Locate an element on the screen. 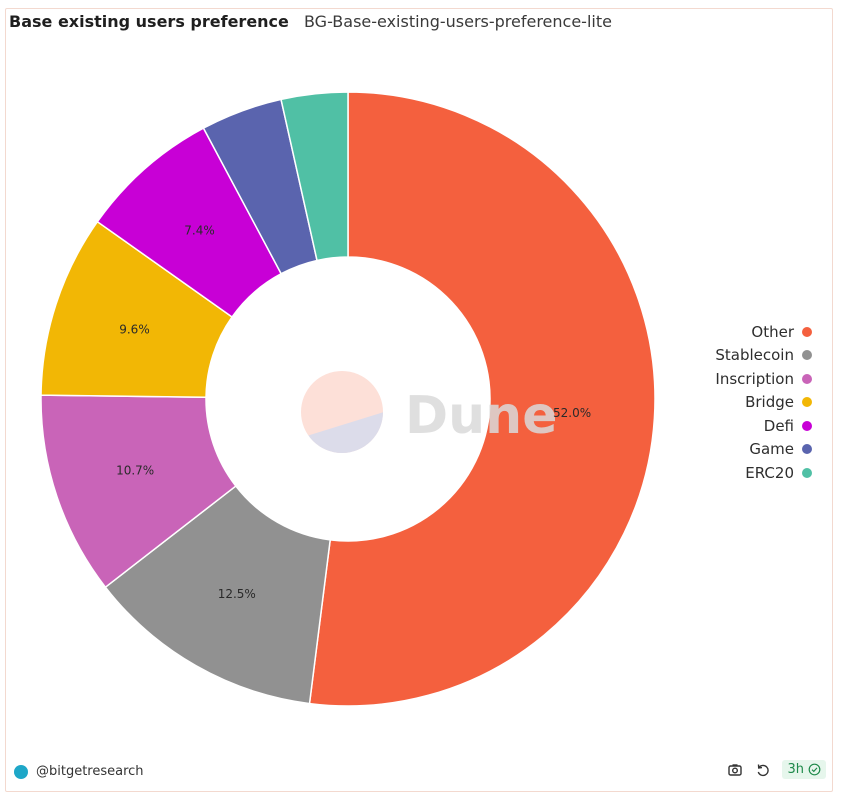 Image resolution: width=844 pixels, height=803 pixels. legend-label: Inscription is located at coordinates (754, 378).